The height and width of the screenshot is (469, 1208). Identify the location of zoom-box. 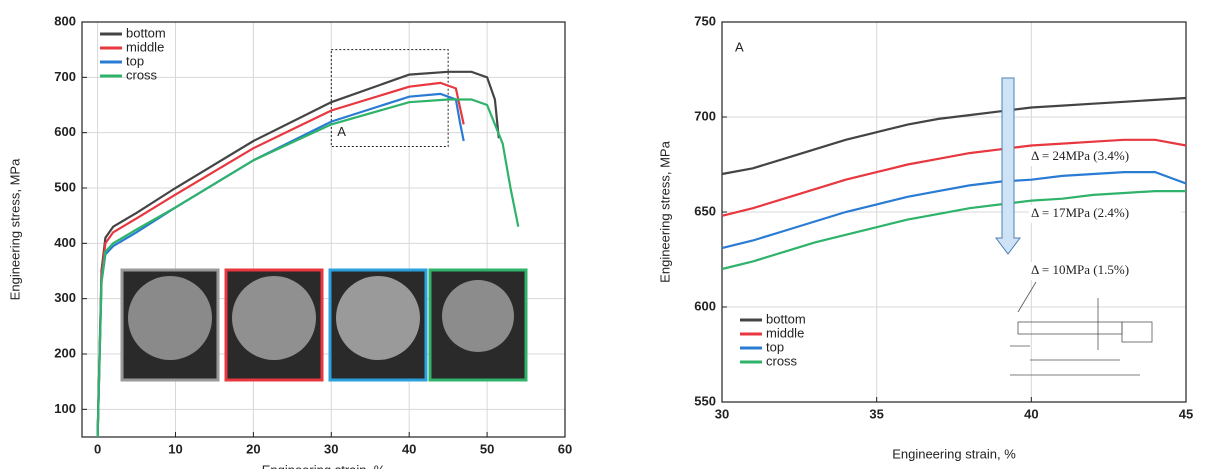
(389, 98).